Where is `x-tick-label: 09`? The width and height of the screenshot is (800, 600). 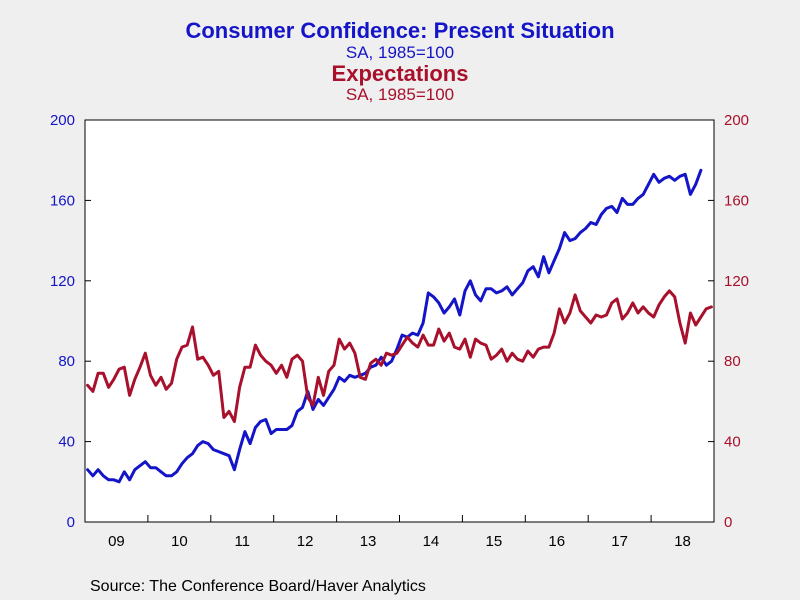 x-tick-label: 09 is located at coordinates (116, 541).